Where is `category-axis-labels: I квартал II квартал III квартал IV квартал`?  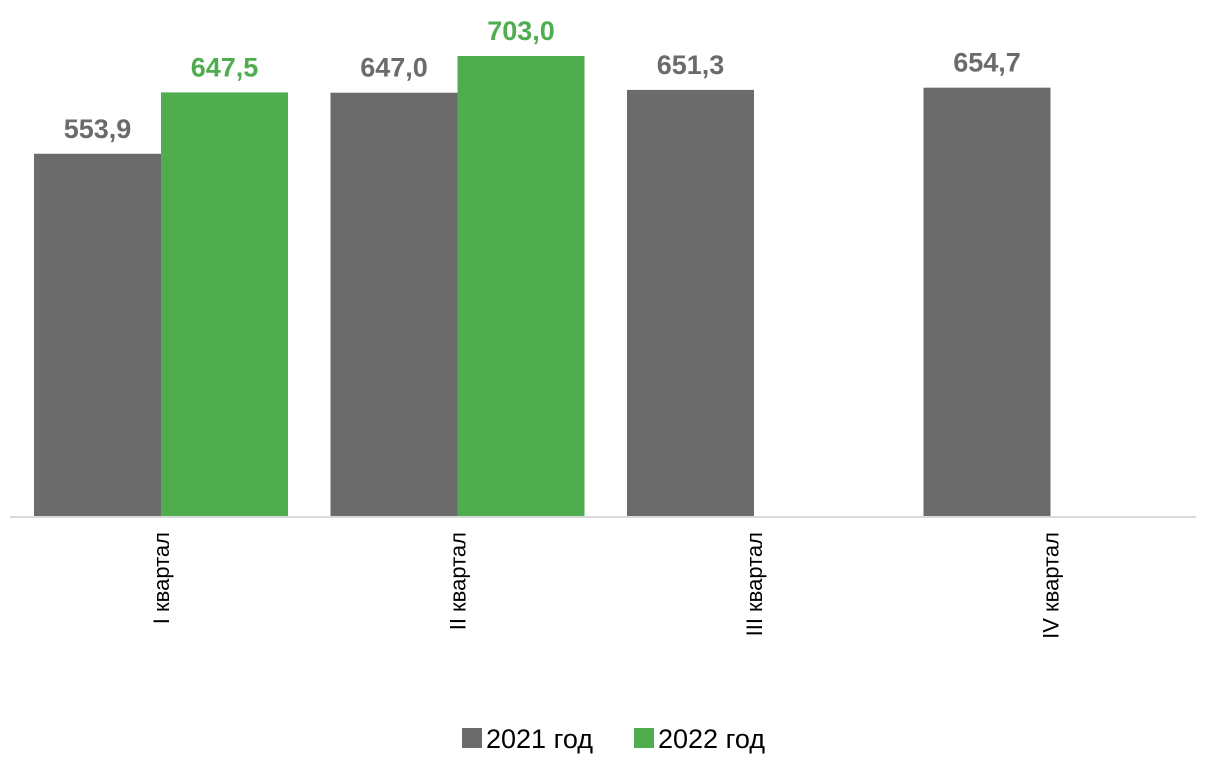
category-axis-labels: I квартал II квартал III квартал IV квартал is located at coordinates (606, 585).